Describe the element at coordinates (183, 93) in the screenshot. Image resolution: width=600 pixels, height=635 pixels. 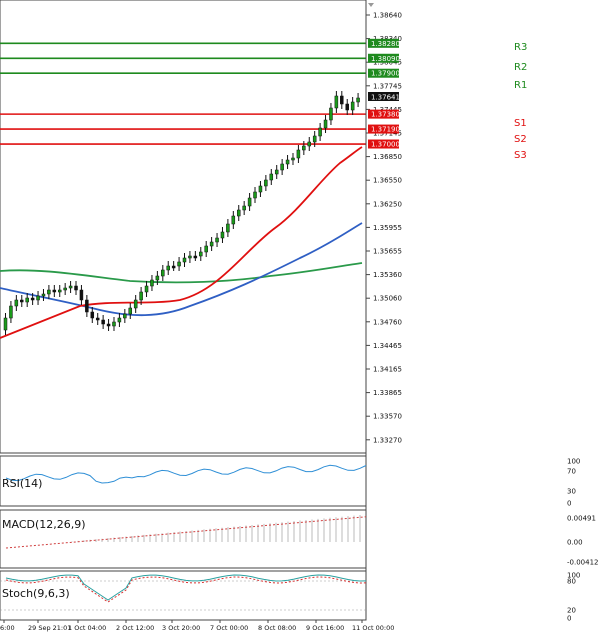
I see `support-resistance-levels` at that location.